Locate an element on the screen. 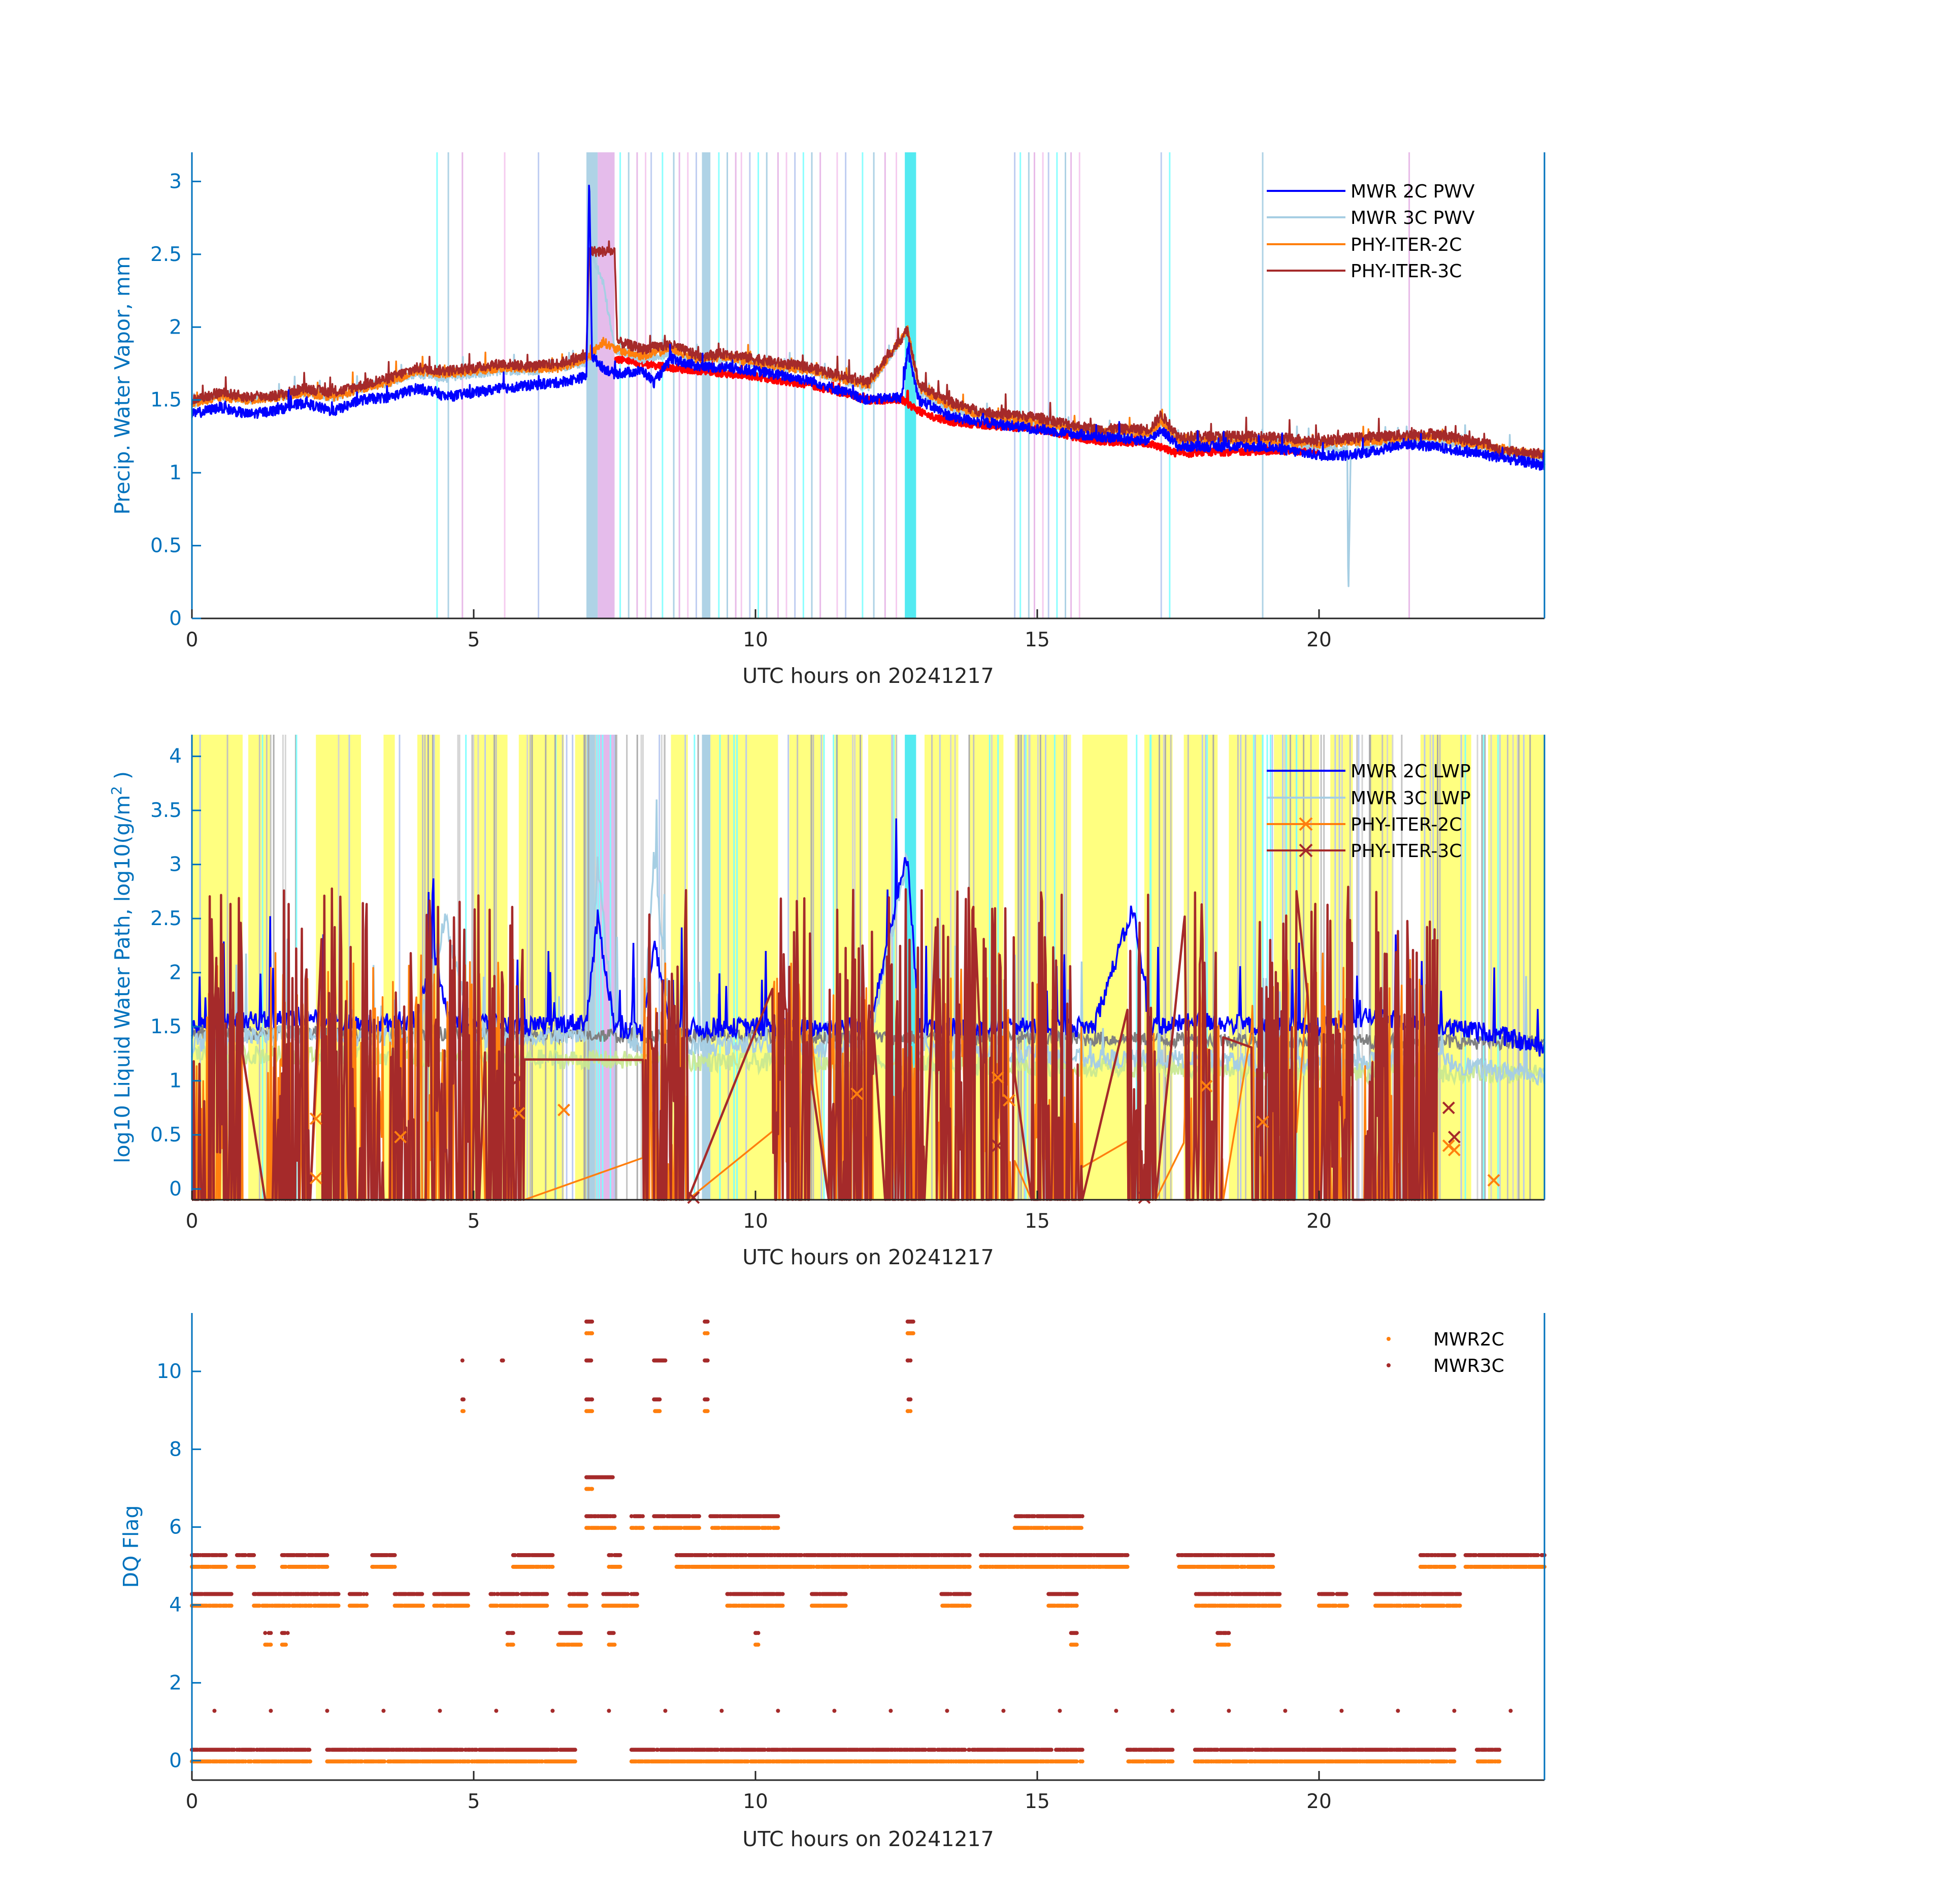  x-tick-label: 15 is located at coordinates (1037, 640).